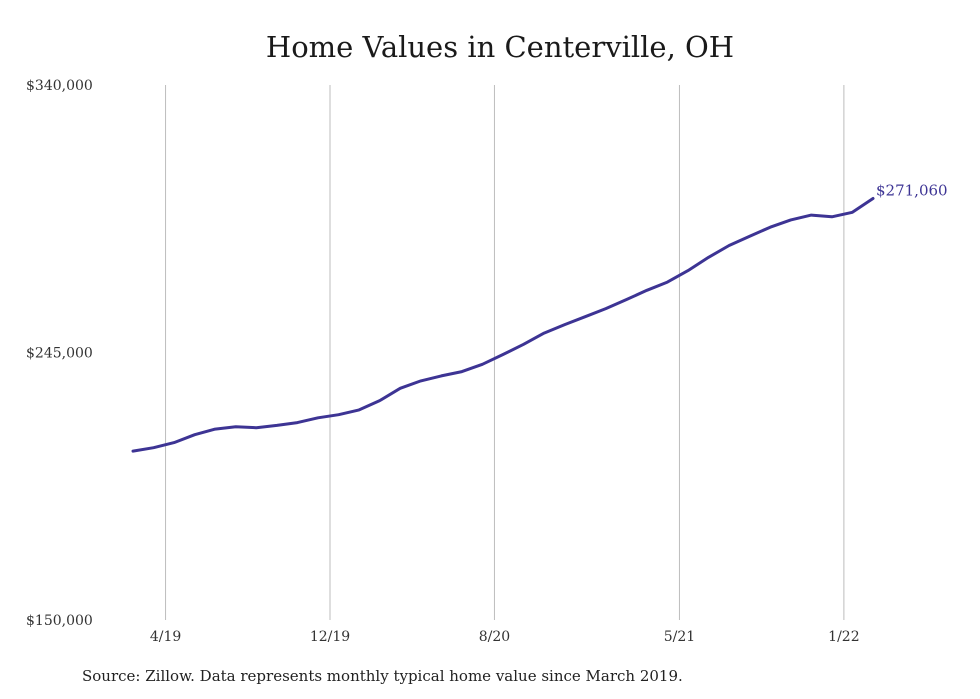 This screenshot has height=699, width=980. I want to click on end-value-label: $271,060, so click(912, 190).